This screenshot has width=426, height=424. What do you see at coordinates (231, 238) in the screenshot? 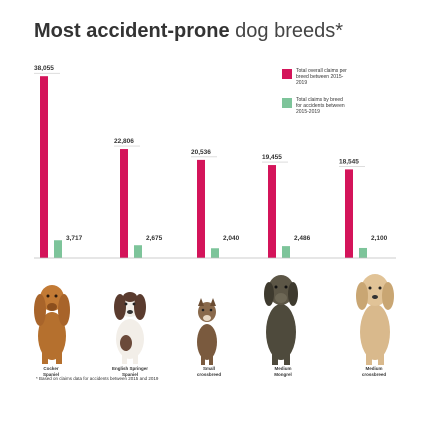
I see `value-label-accidents-2: 2,040` at bounding box center [231, 238].